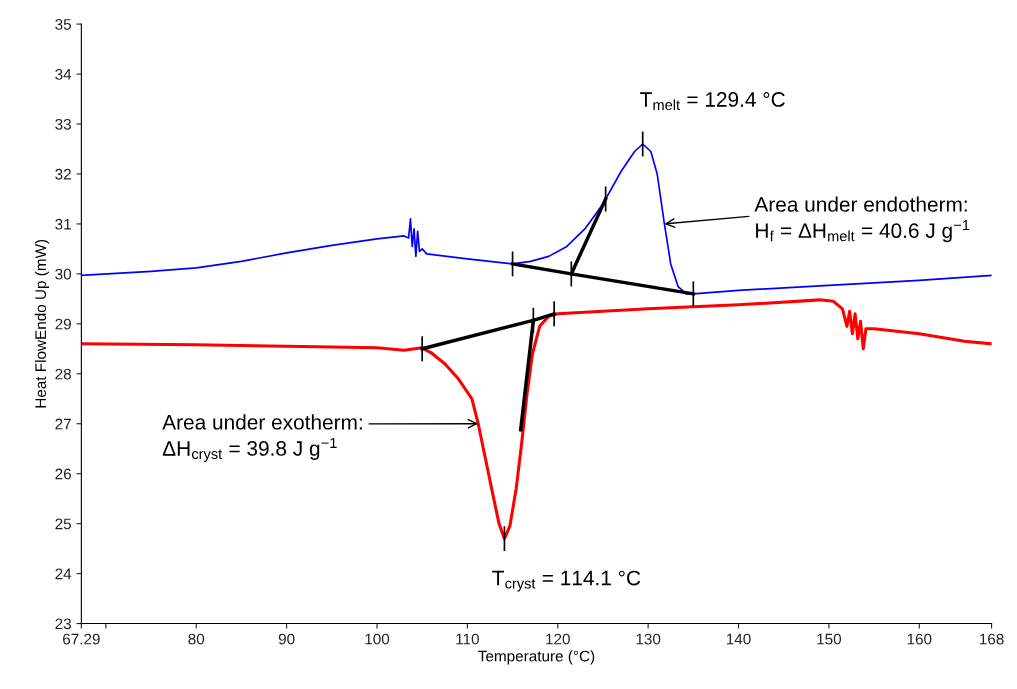 The width and height of the screenshot is (1017, 689). Describe the element at coordinates (738, 639) in the screenshot. I see `x-tick-label: 140` at that location.